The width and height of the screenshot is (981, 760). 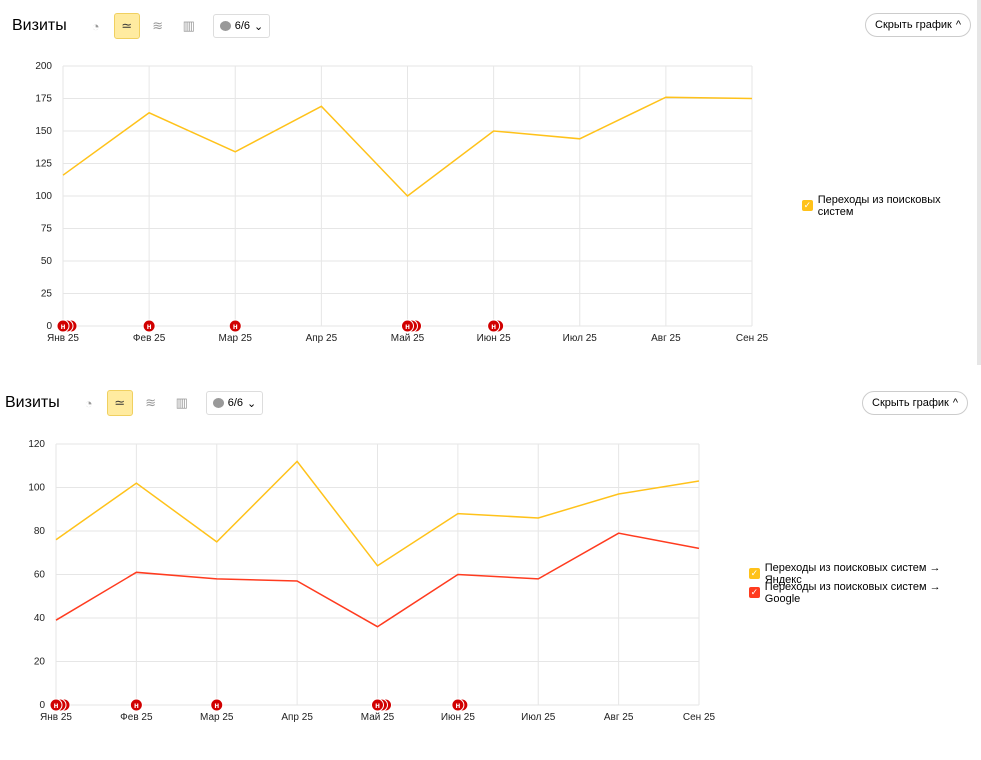 I want to click on y-tick-label: 75, so click(x=47, y=229).